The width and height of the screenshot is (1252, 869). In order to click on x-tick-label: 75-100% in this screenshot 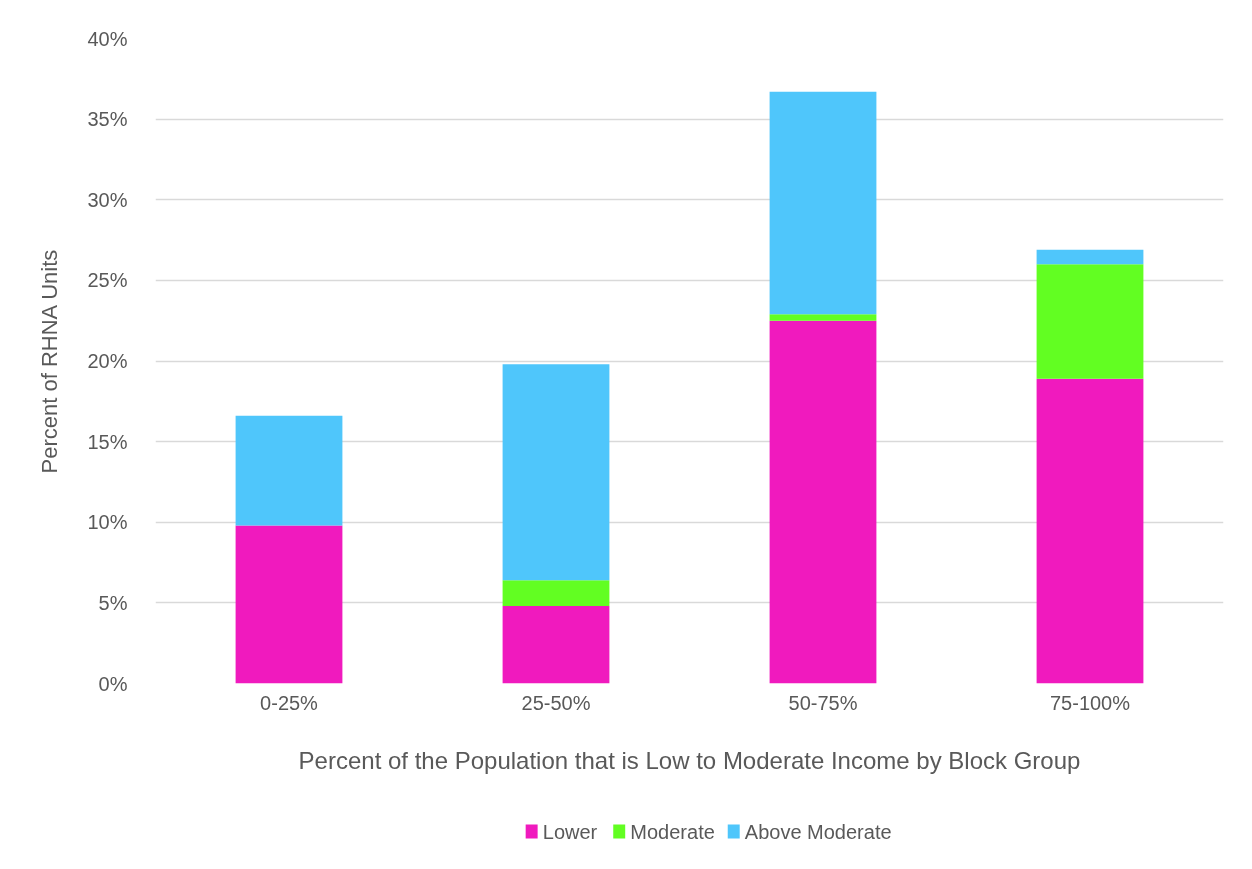, I will do `click(1090, 702)`.